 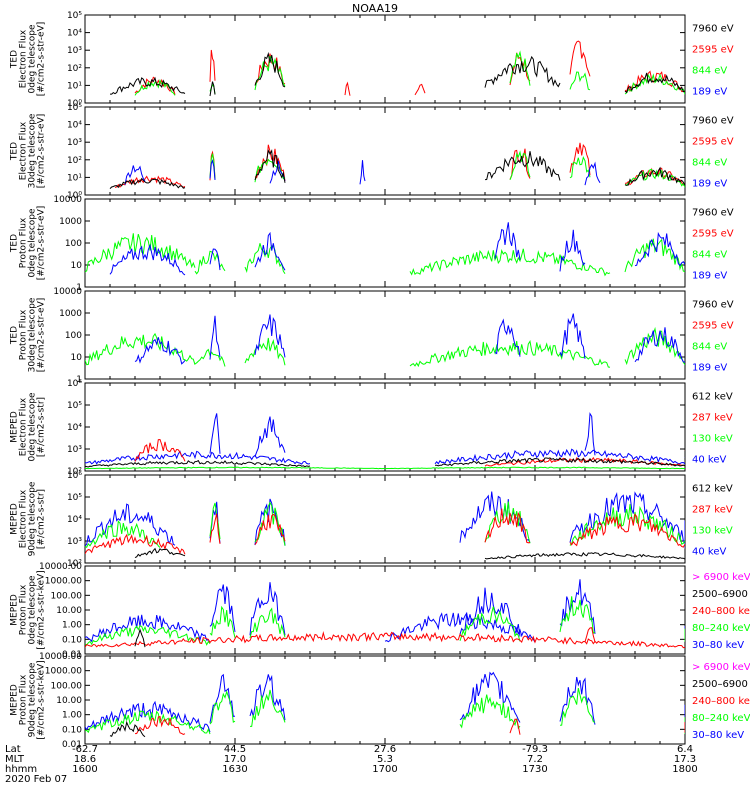 I want to click on y-tick-label: 10⁴, so click(x=74, y=428).